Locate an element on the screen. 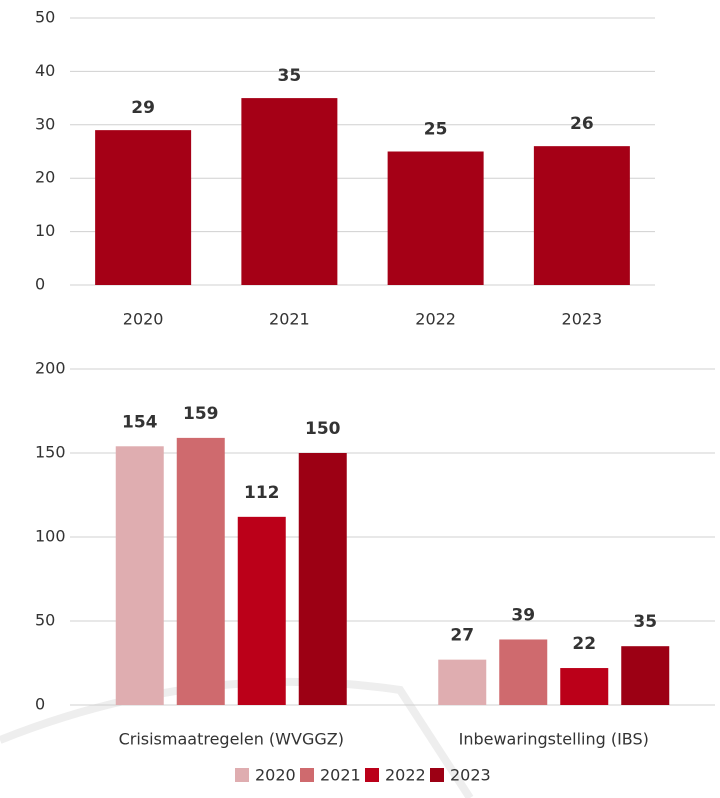 This screenshot has width=720, height=798. x-tick-label: 2020 is located at coordinates (143, 319).